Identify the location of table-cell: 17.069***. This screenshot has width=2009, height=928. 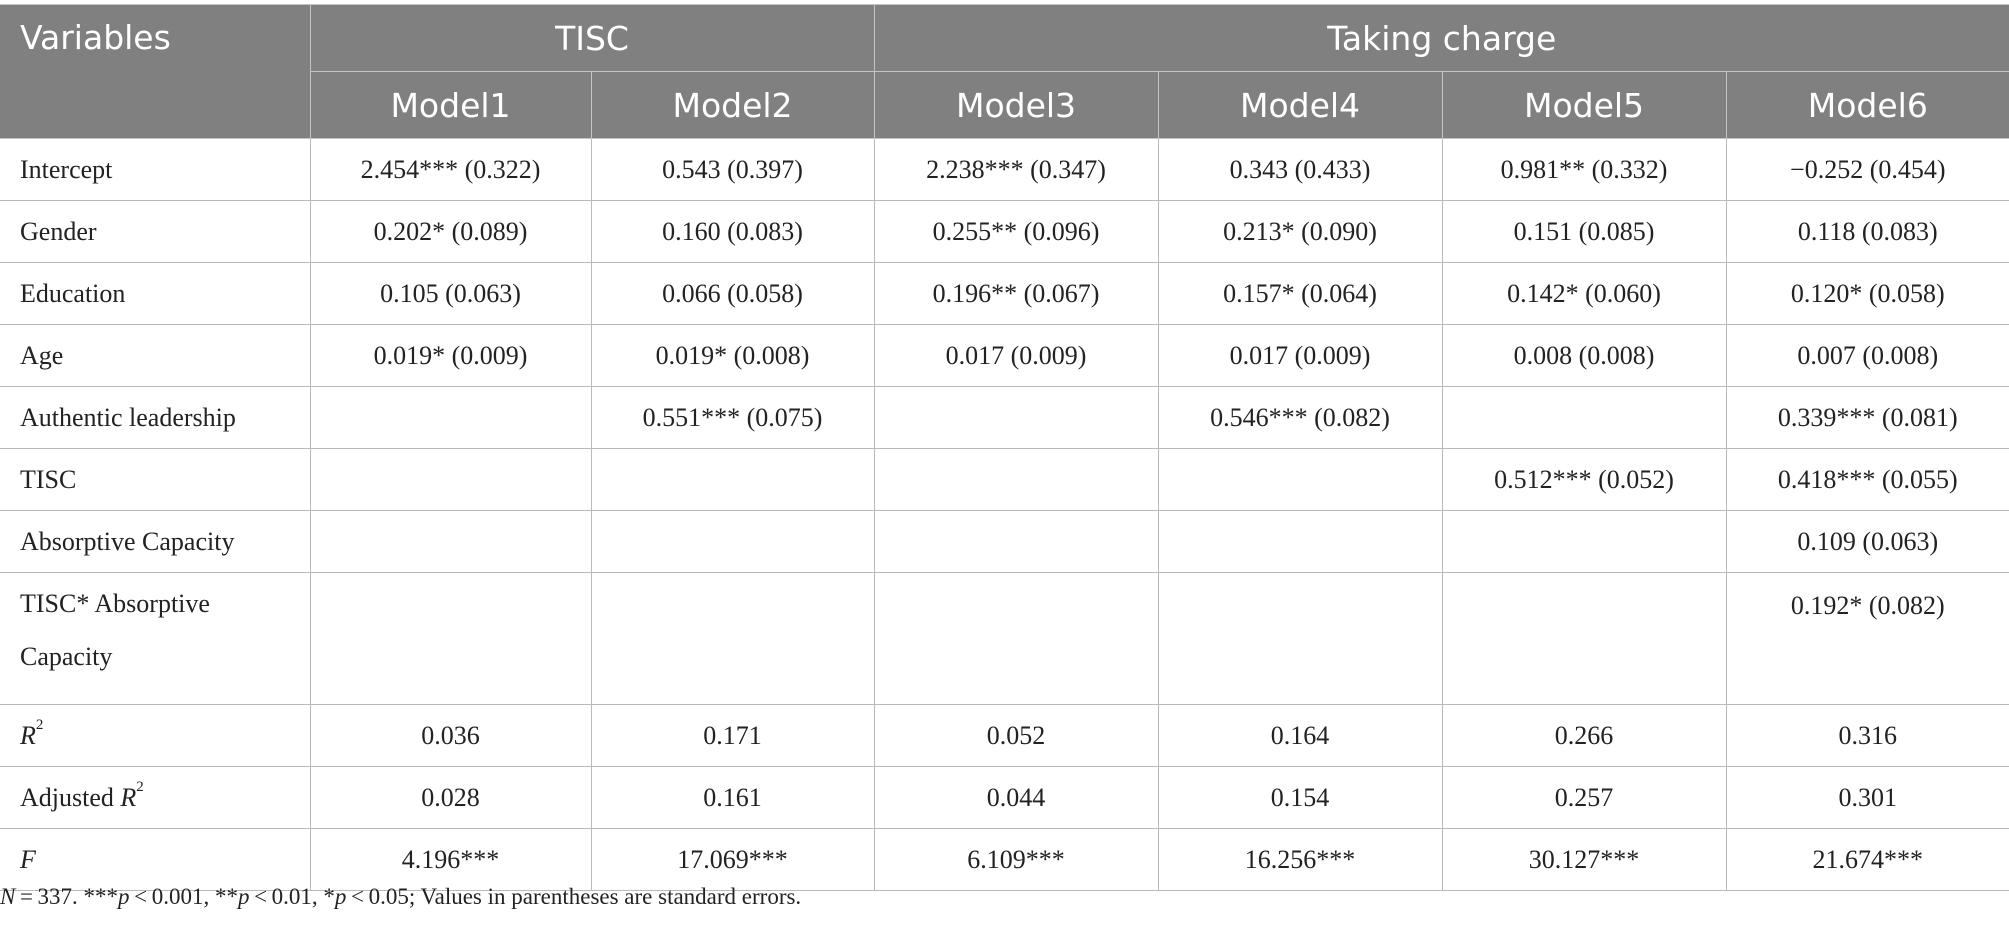
(732, 859).